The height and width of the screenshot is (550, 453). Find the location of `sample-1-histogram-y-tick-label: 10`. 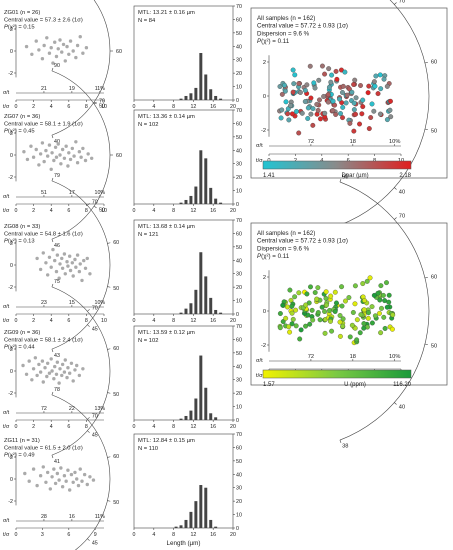

sample-1-histogram-y-tick-label: 10 is located at coordinates (239, 88).